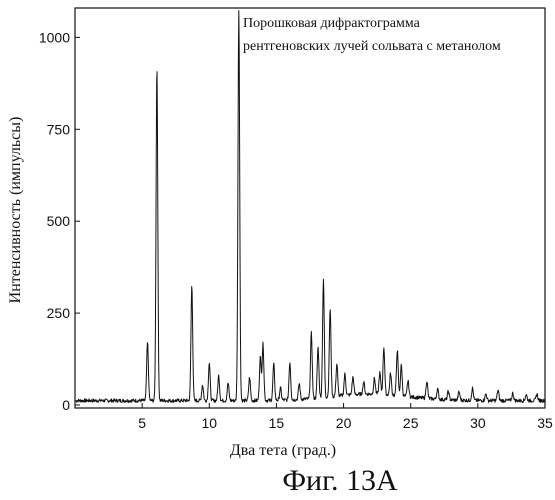 The image size is (555, 500). Describe the element at coordinates (277, 423) in the screenshot. I see `x-tick-label: 15` at that location.